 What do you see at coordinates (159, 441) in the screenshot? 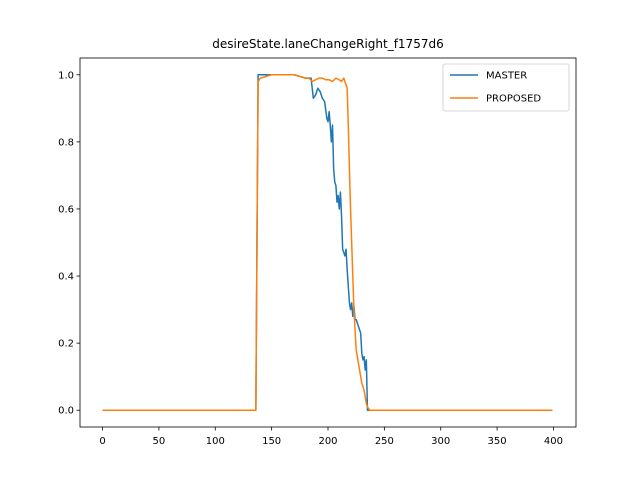
I see `x-tick-label: 50` at bounding box center [159, 441].